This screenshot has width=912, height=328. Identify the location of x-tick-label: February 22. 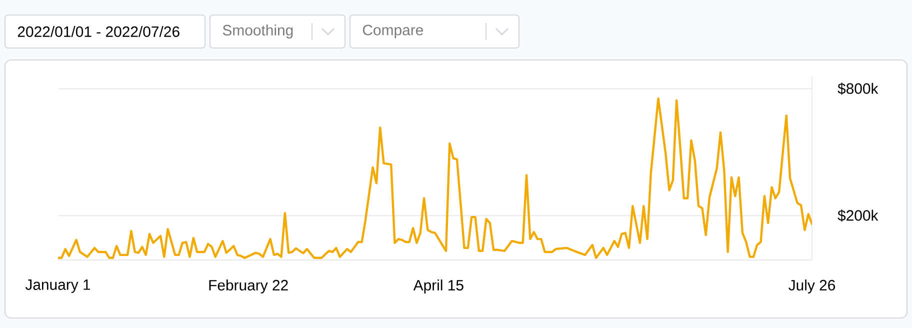
(248, 287).